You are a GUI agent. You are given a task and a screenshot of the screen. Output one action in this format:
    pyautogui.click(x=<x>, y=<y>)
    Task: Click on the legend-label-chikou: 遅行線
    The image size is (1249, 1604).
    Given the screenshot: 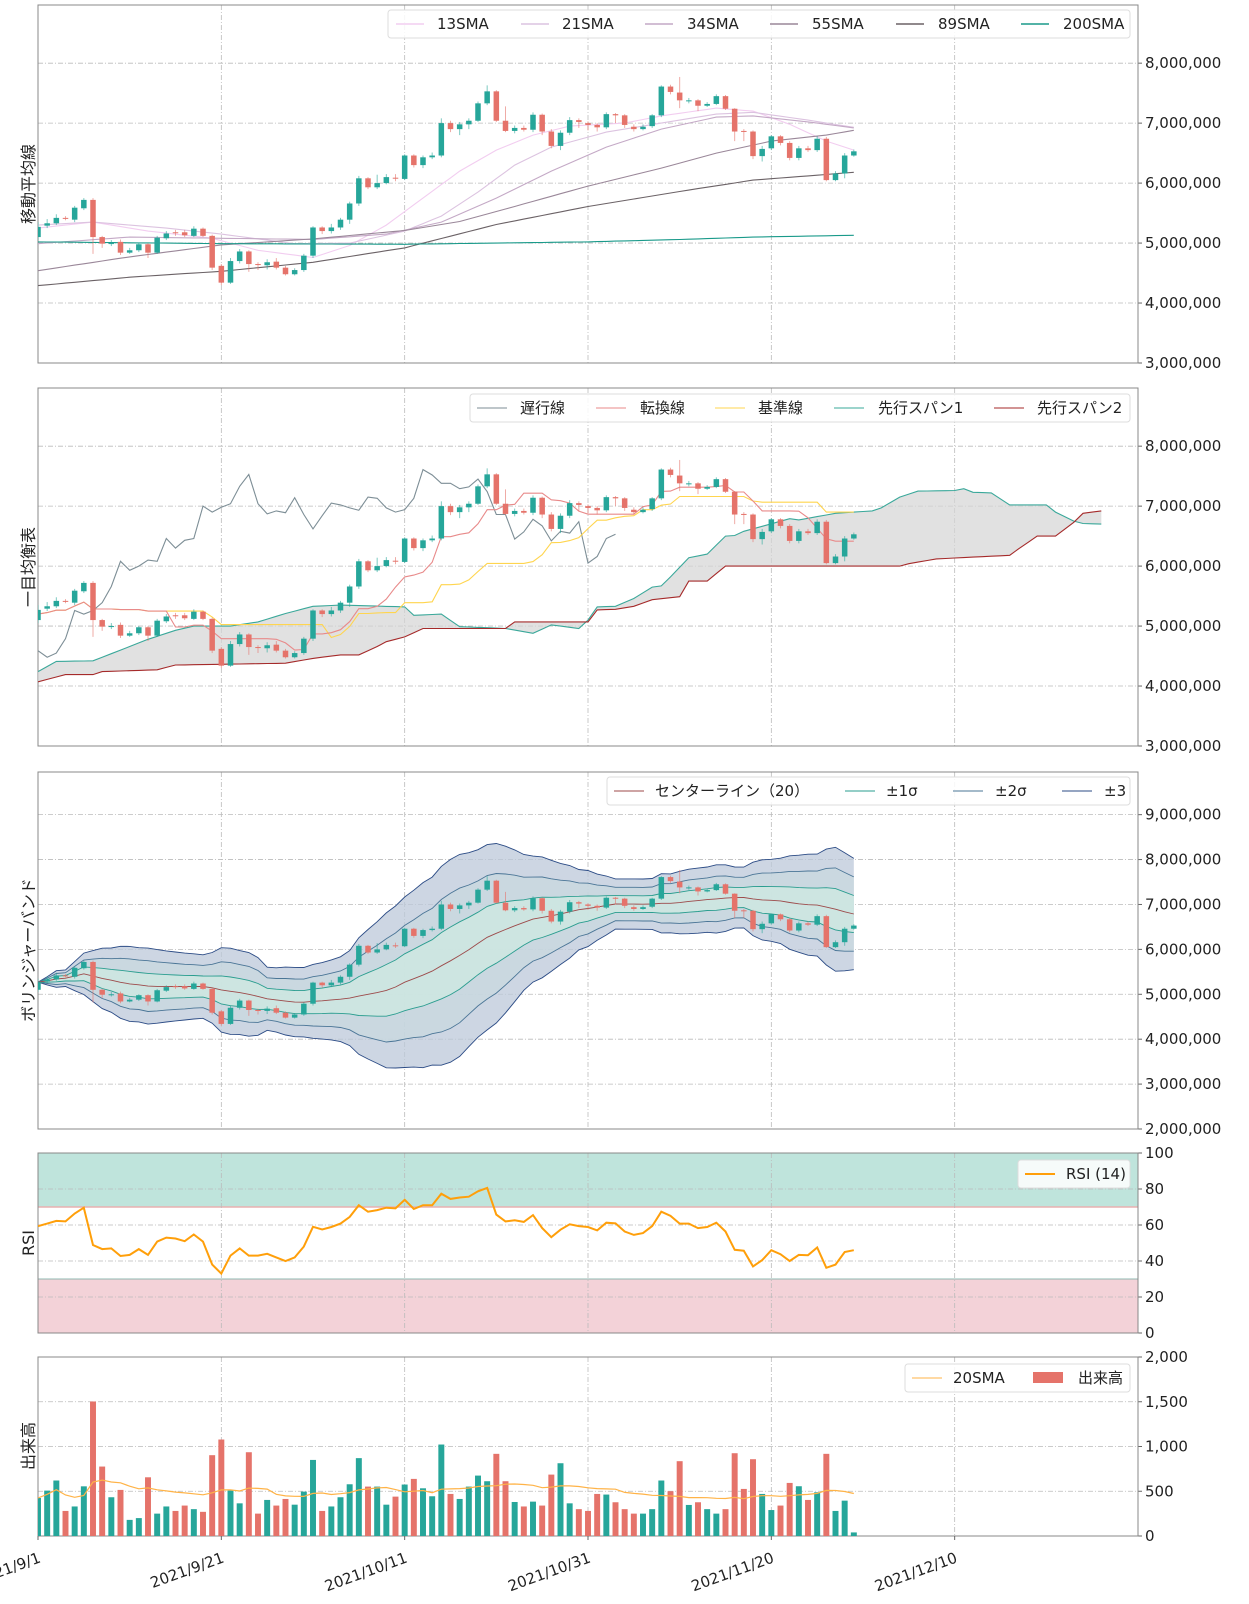 What is the action you would take?
    pyautogui.click(x=542, y=408)
    